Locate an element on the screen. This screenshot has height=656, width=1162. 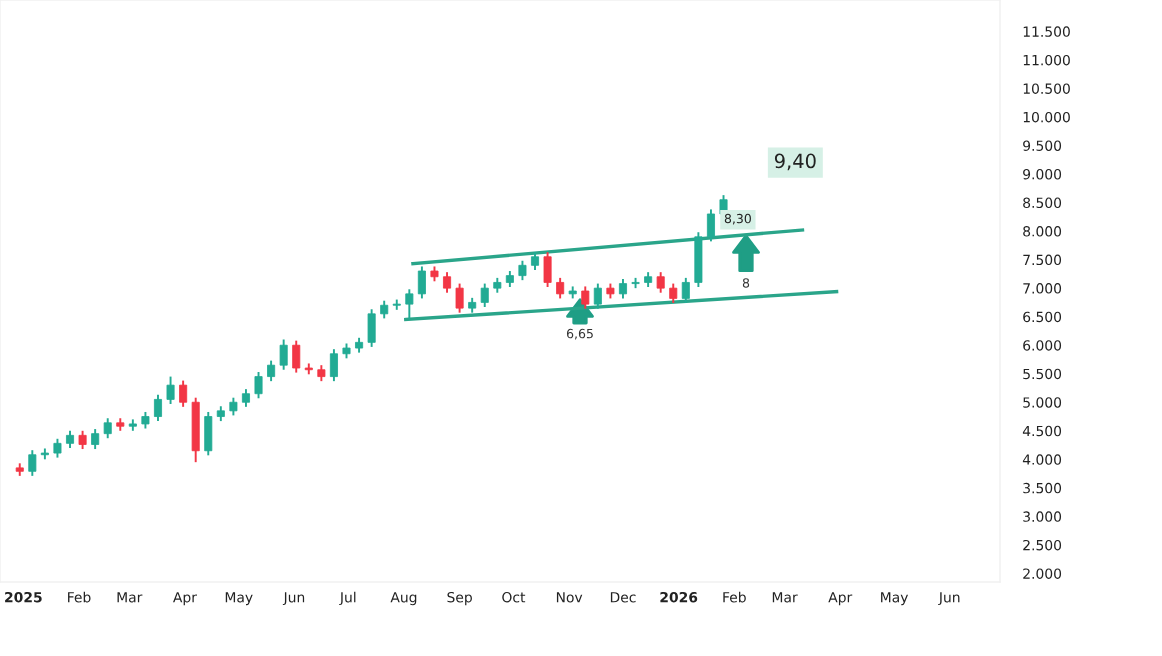
annotation: 9,40 is located at coordinates (795, 162).